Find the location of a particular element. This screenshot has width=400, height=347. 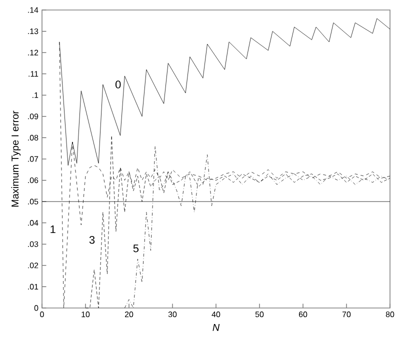

series-label: 5 is located at coordinates (136, 248).